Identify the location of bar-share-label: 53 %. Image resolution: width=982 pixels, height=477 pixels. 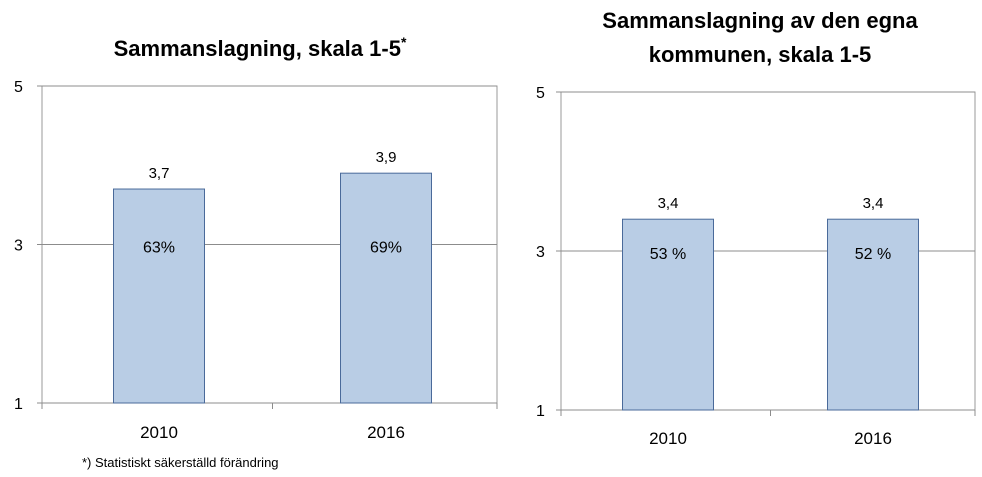
(668, 254).